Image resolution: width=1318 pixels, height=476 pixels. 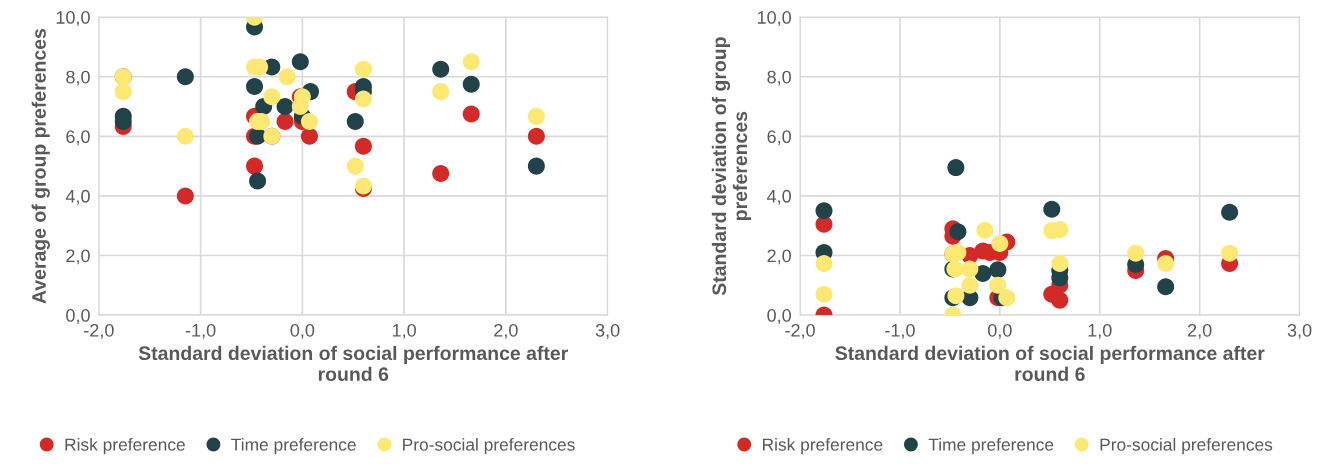 What do you see at coordinates (40, 166) in the screenshot?
I see `y-axis-title: Average of group preferences` at bounding box center [40, 166].